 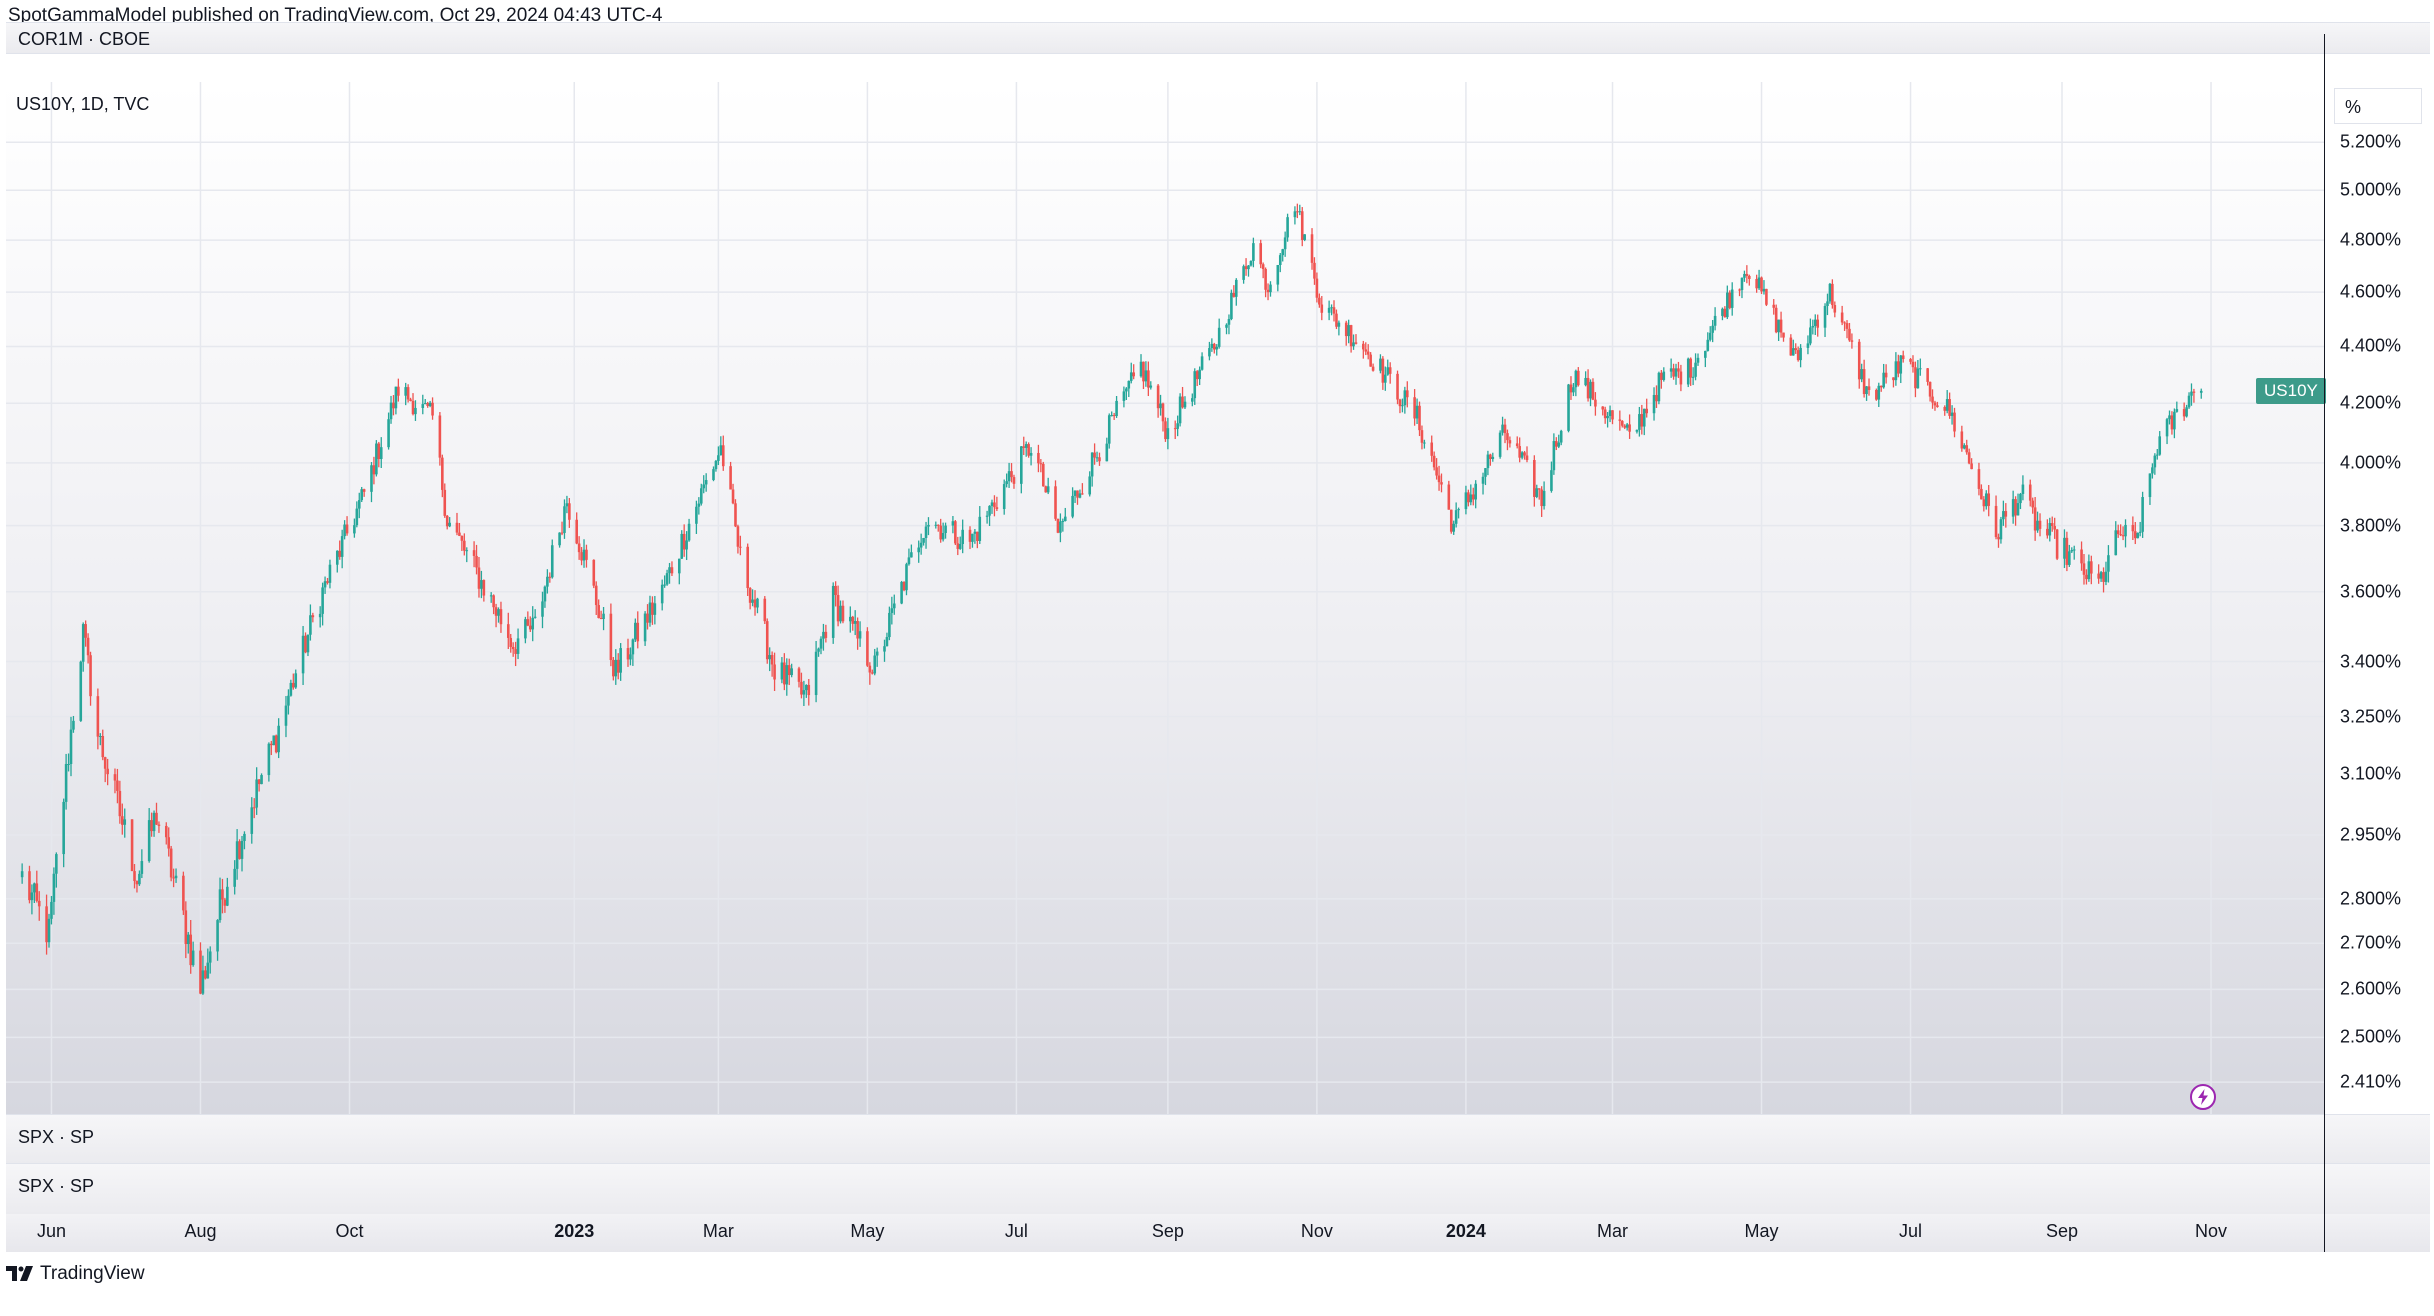 I want to click on series-label: US10Y, 1D, TVC, so click(x=83, y=104).